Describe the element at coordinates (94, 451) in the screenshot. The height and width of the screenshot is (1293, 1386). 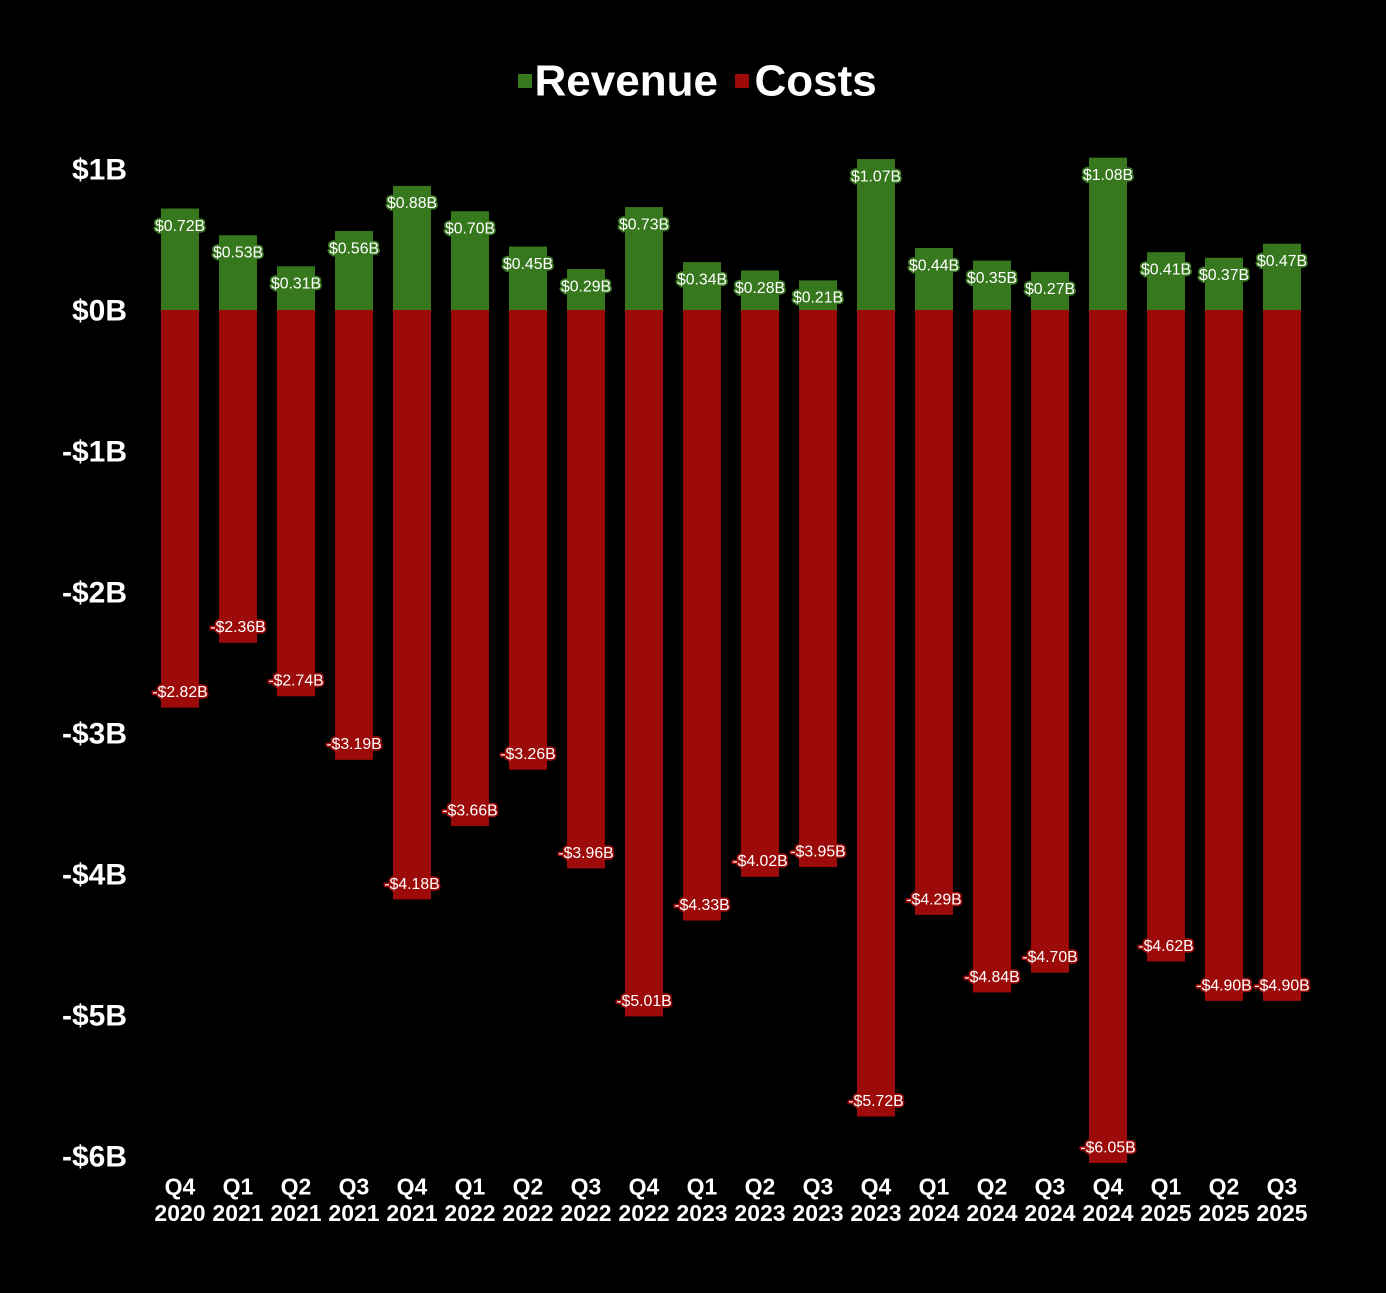
I see `svg-text: -$1B` at that location.